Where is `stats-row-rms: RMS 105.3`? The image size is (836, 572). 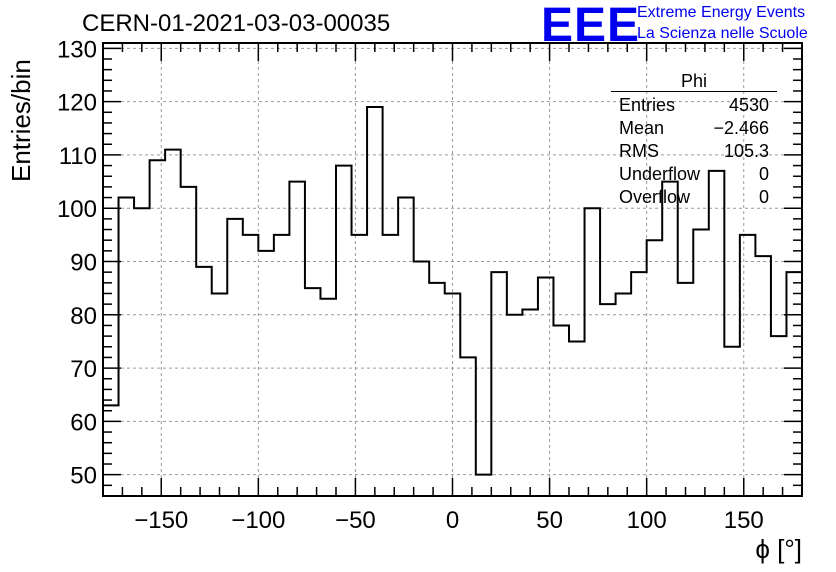 stats-row-rms: RMS 105.3 is located at coordinates (694, 151).